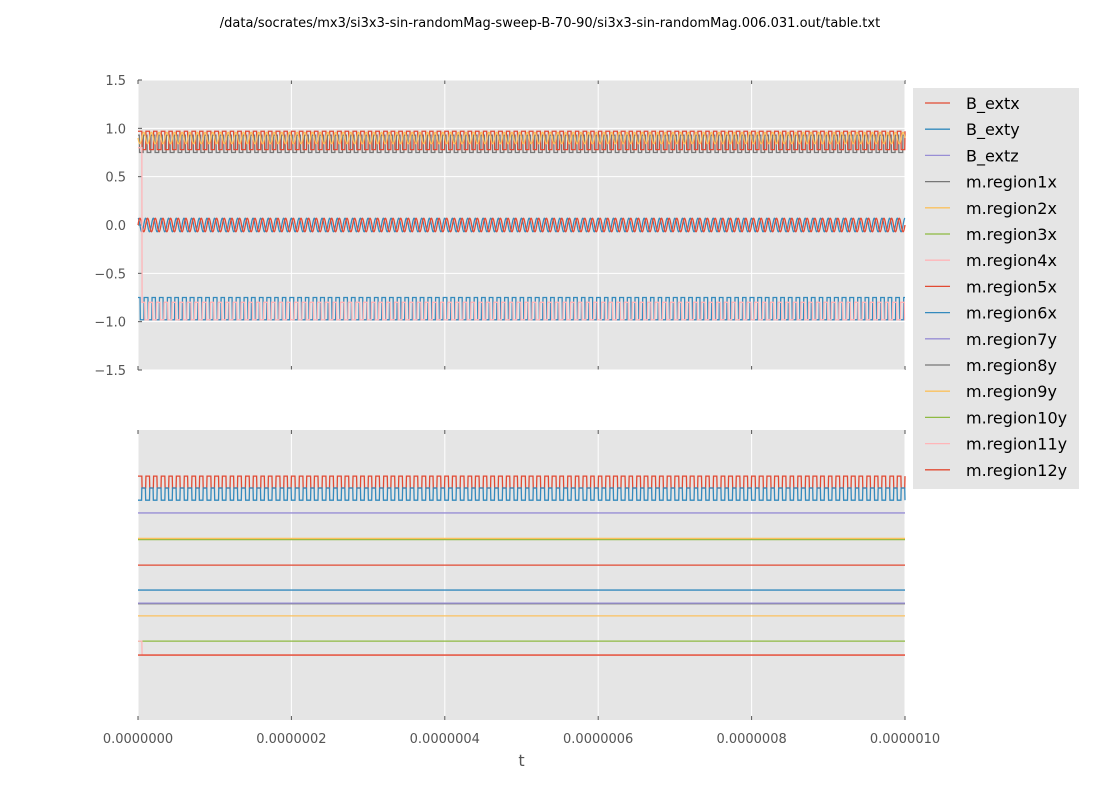  I want to click on legend-label: m.region6x, so click(1011, 313).